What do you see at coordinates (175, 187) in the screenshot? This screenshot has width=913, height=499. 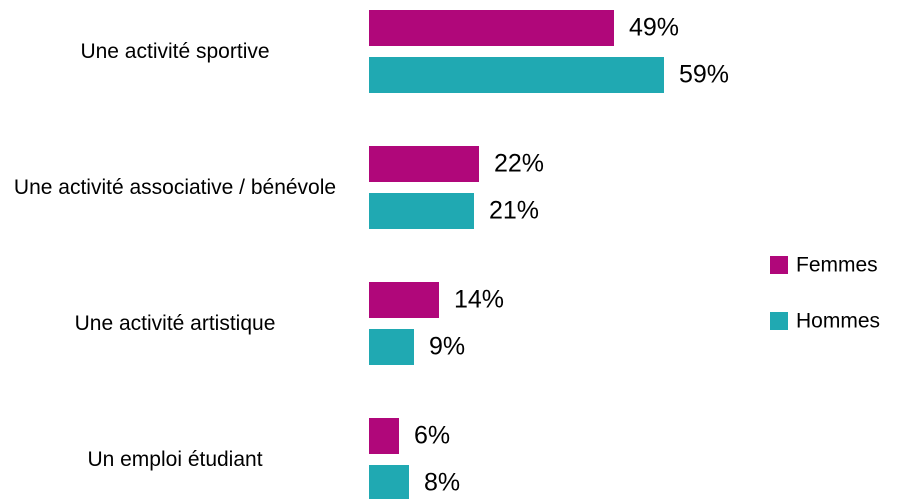 I see `category-label: Une activité associative / bénévole` at bounding box center [175, 187].